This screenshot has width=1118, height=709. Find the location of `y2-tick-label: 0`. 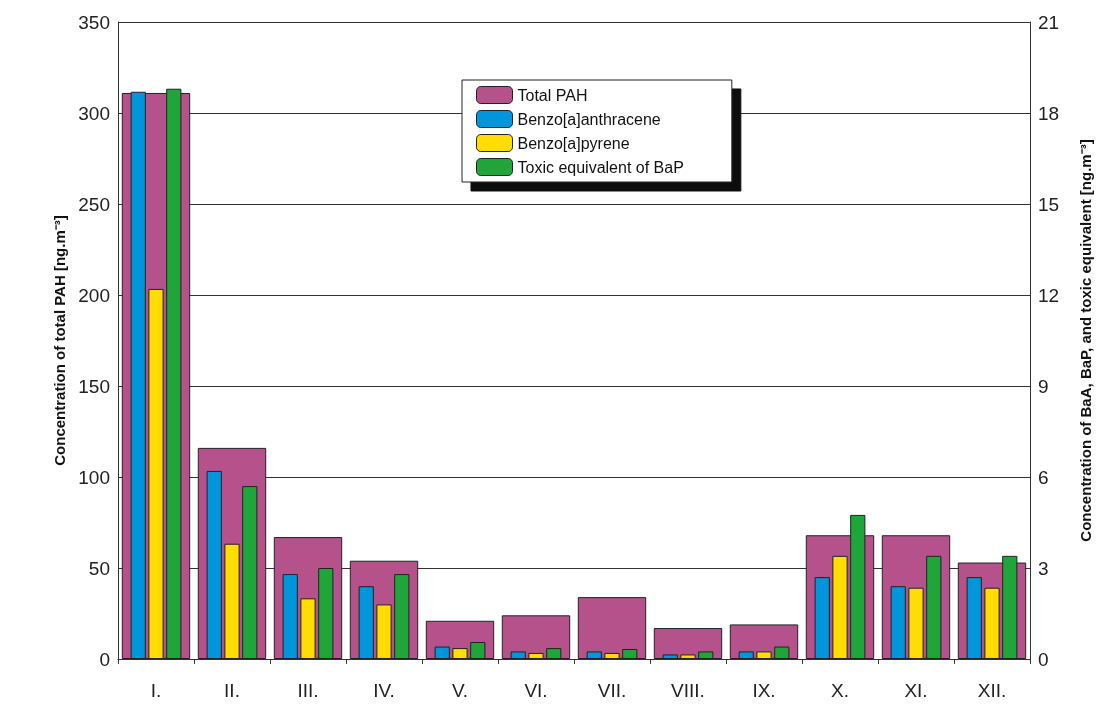

y2-tick-label: 0 is located at coordinates (1043, 659).